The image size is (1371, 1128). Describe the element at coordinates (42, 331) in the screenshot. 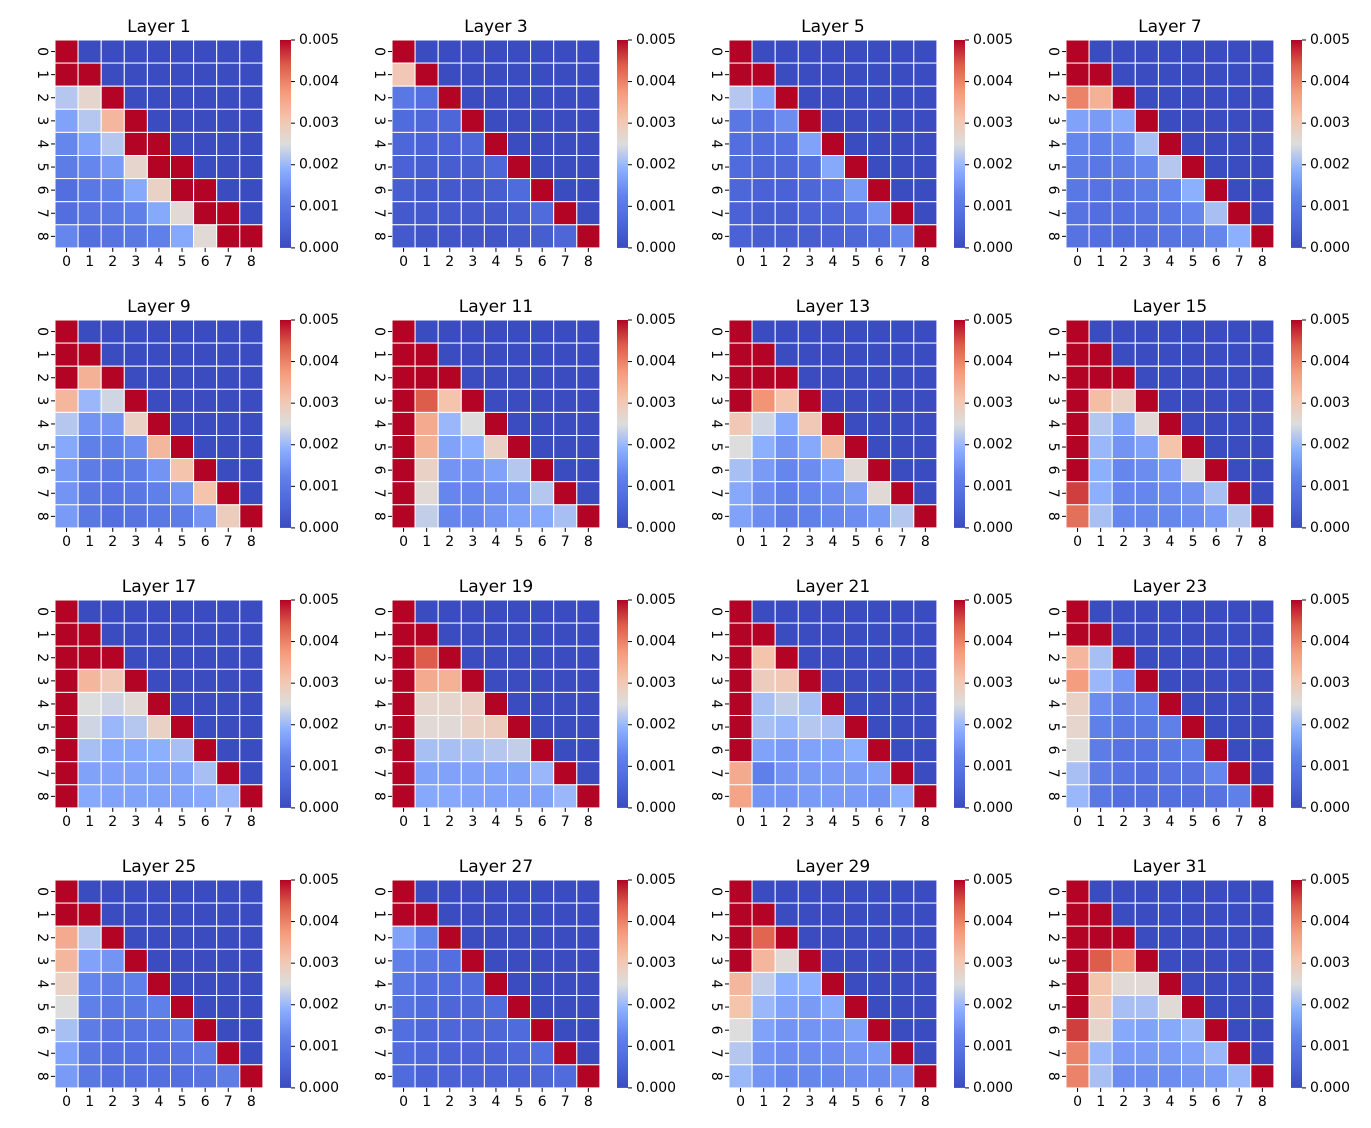

I see `y-tick-label: 0` at that location.